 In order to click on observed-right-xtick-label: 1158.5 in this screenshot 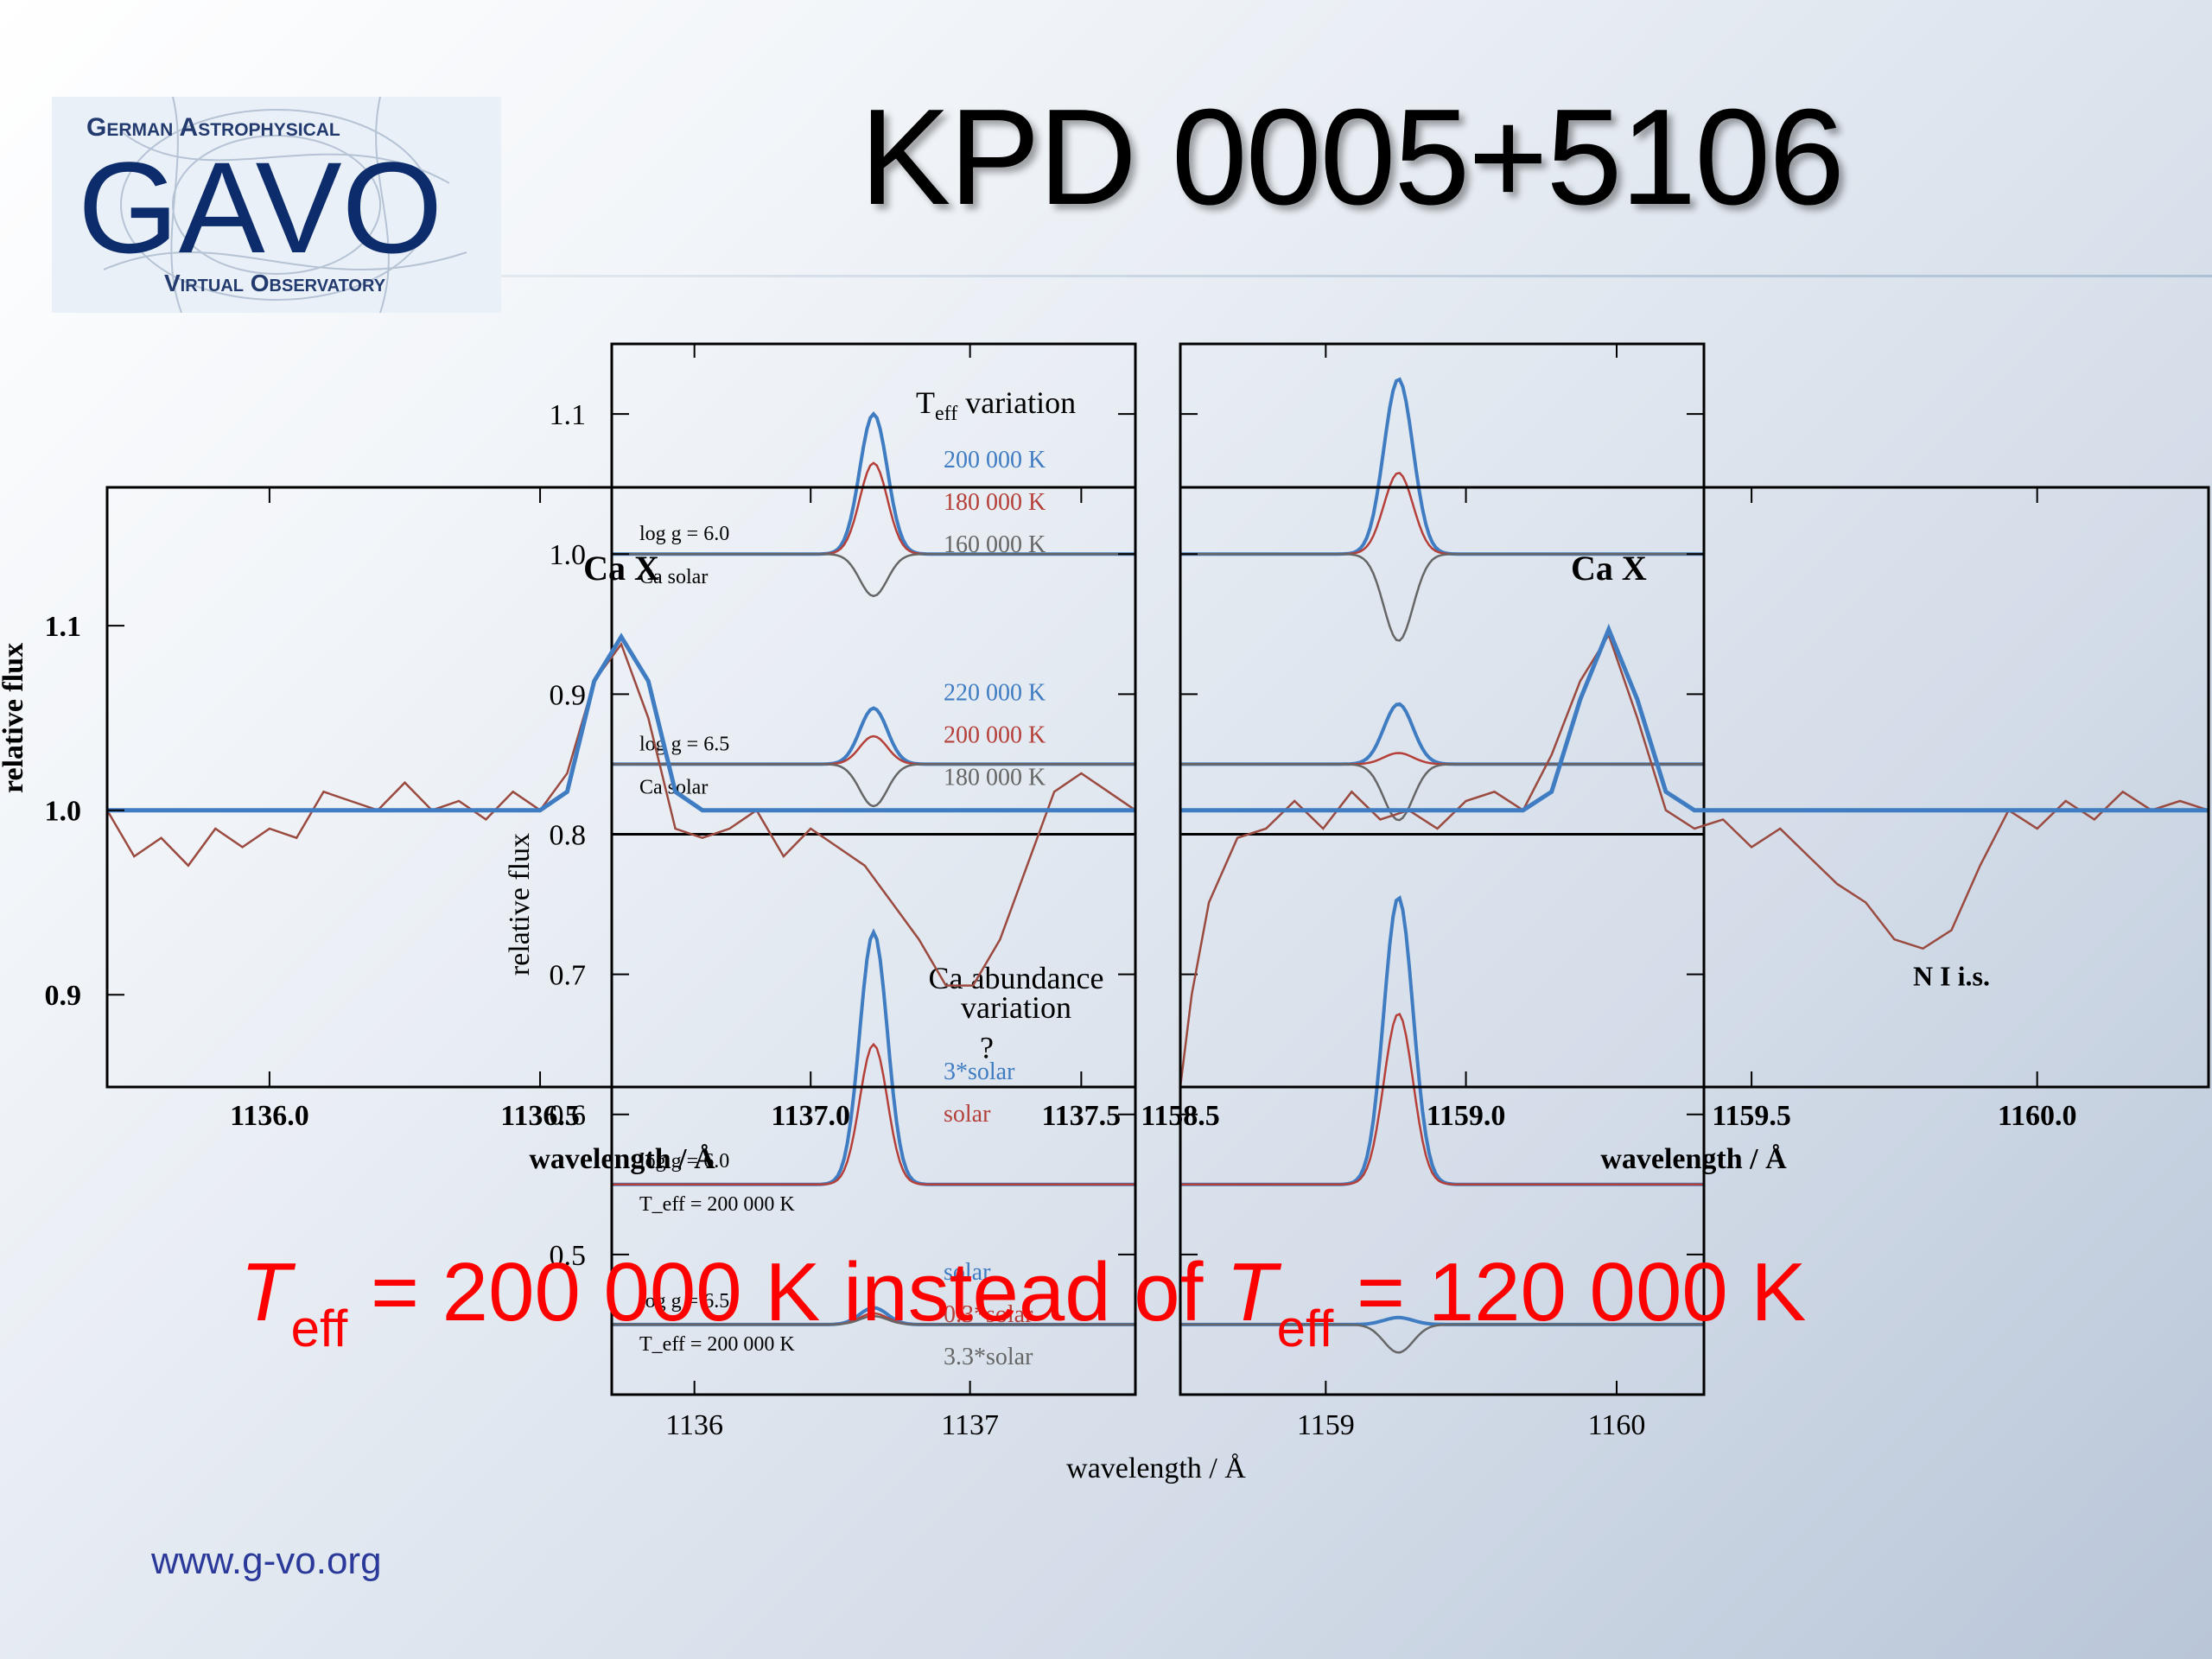, I will do `click(1180, 1116)`.